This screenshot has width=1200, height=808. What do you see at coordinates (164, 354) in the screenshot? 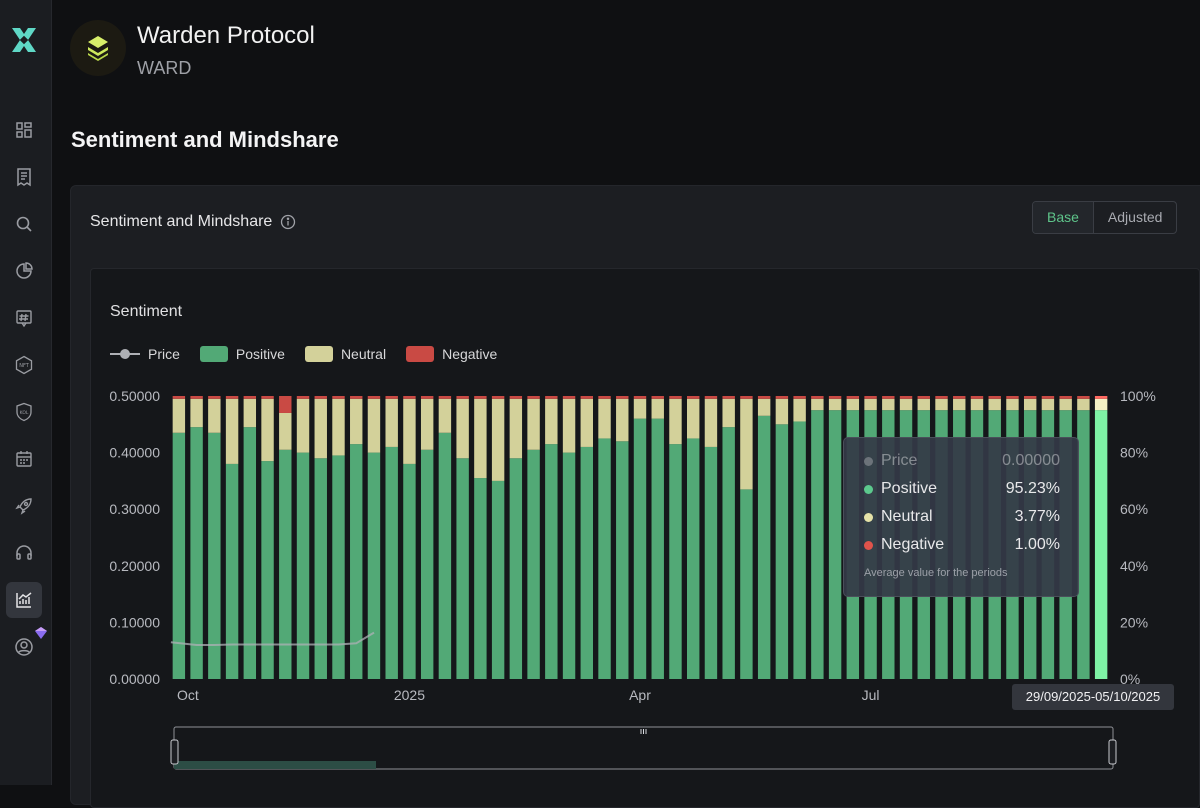
I see `legend-price-label: Price` at bounding box center [164, 354].